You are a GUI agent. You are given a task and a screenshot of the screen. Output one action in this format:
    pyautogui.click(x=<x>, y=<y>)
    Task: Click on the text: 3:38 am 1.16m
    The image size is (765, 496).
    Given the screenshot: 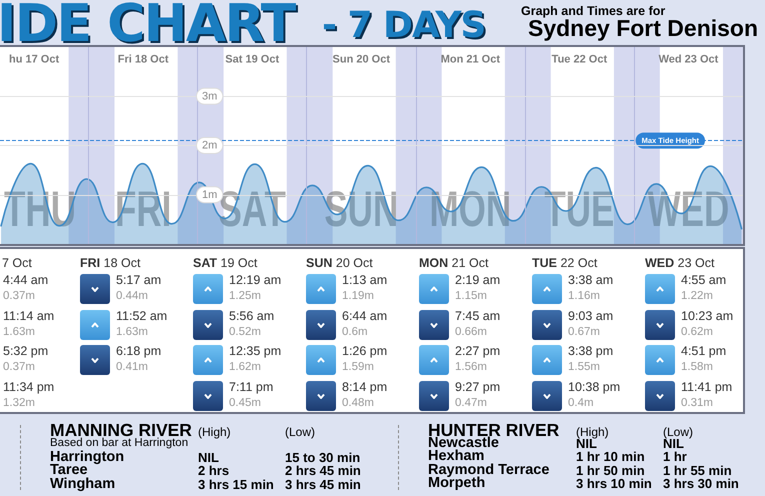 What is the action you would take?
    pyautogui.click(x=591, y=287)
    